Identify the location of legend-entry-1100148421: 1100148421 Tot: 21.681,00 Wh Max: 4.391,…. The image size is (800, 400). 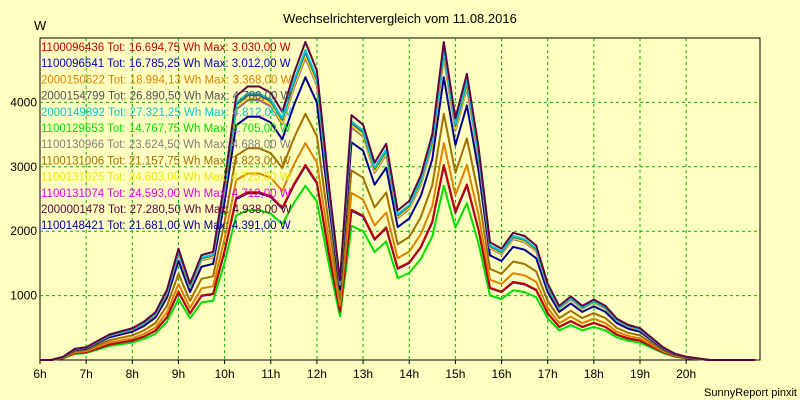
(166, 226).